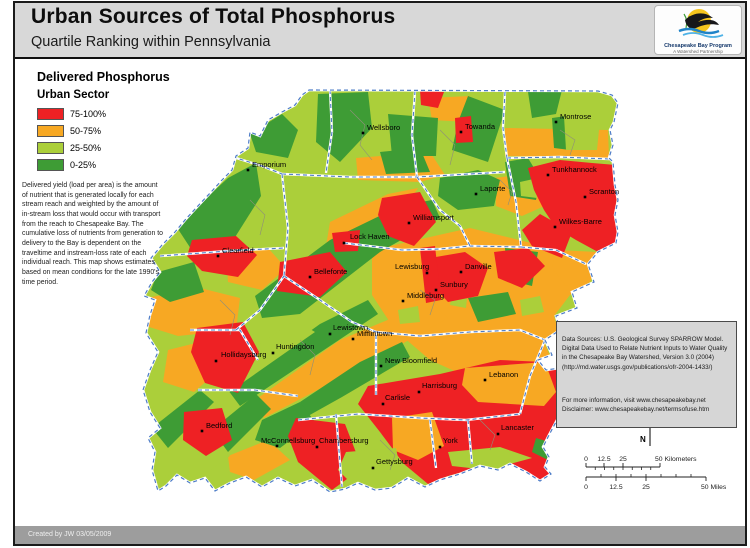  I want to click on wave-icon, so click(699, 31).